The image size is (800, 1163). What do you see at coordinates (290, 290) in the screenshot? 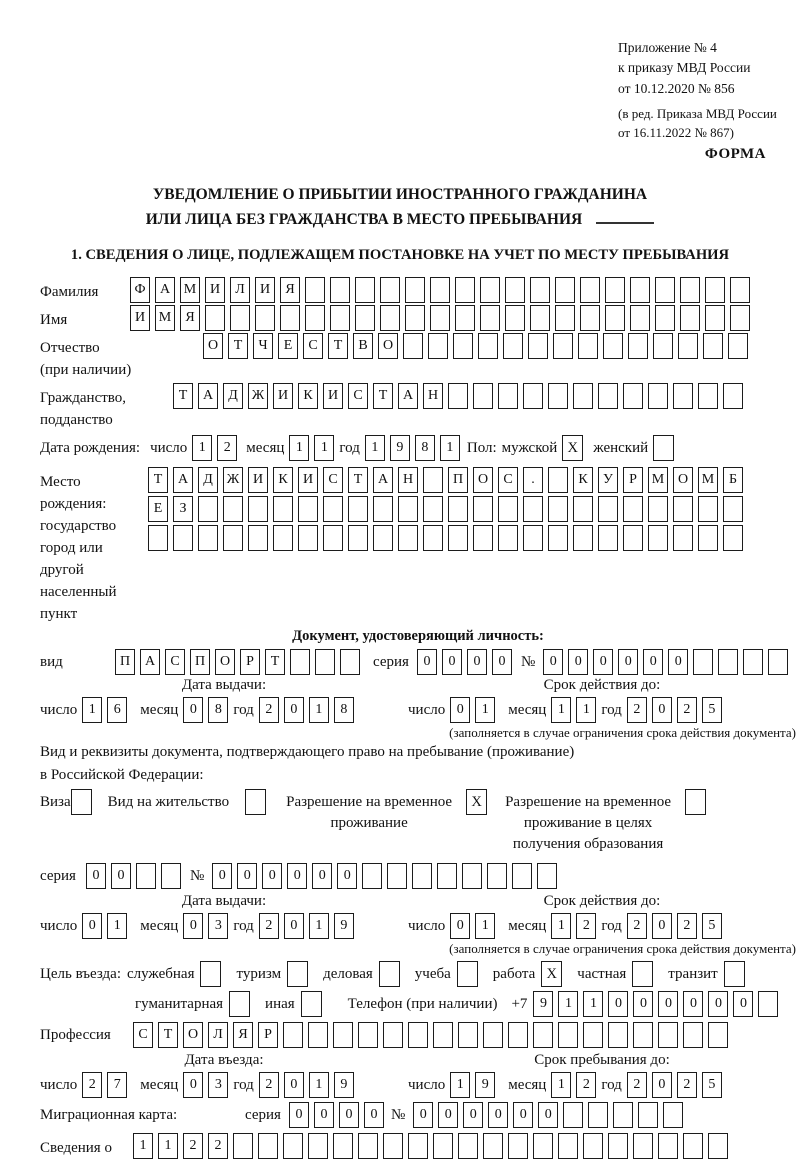
I see `char-cell: Я` at bounding box center [290, 290].